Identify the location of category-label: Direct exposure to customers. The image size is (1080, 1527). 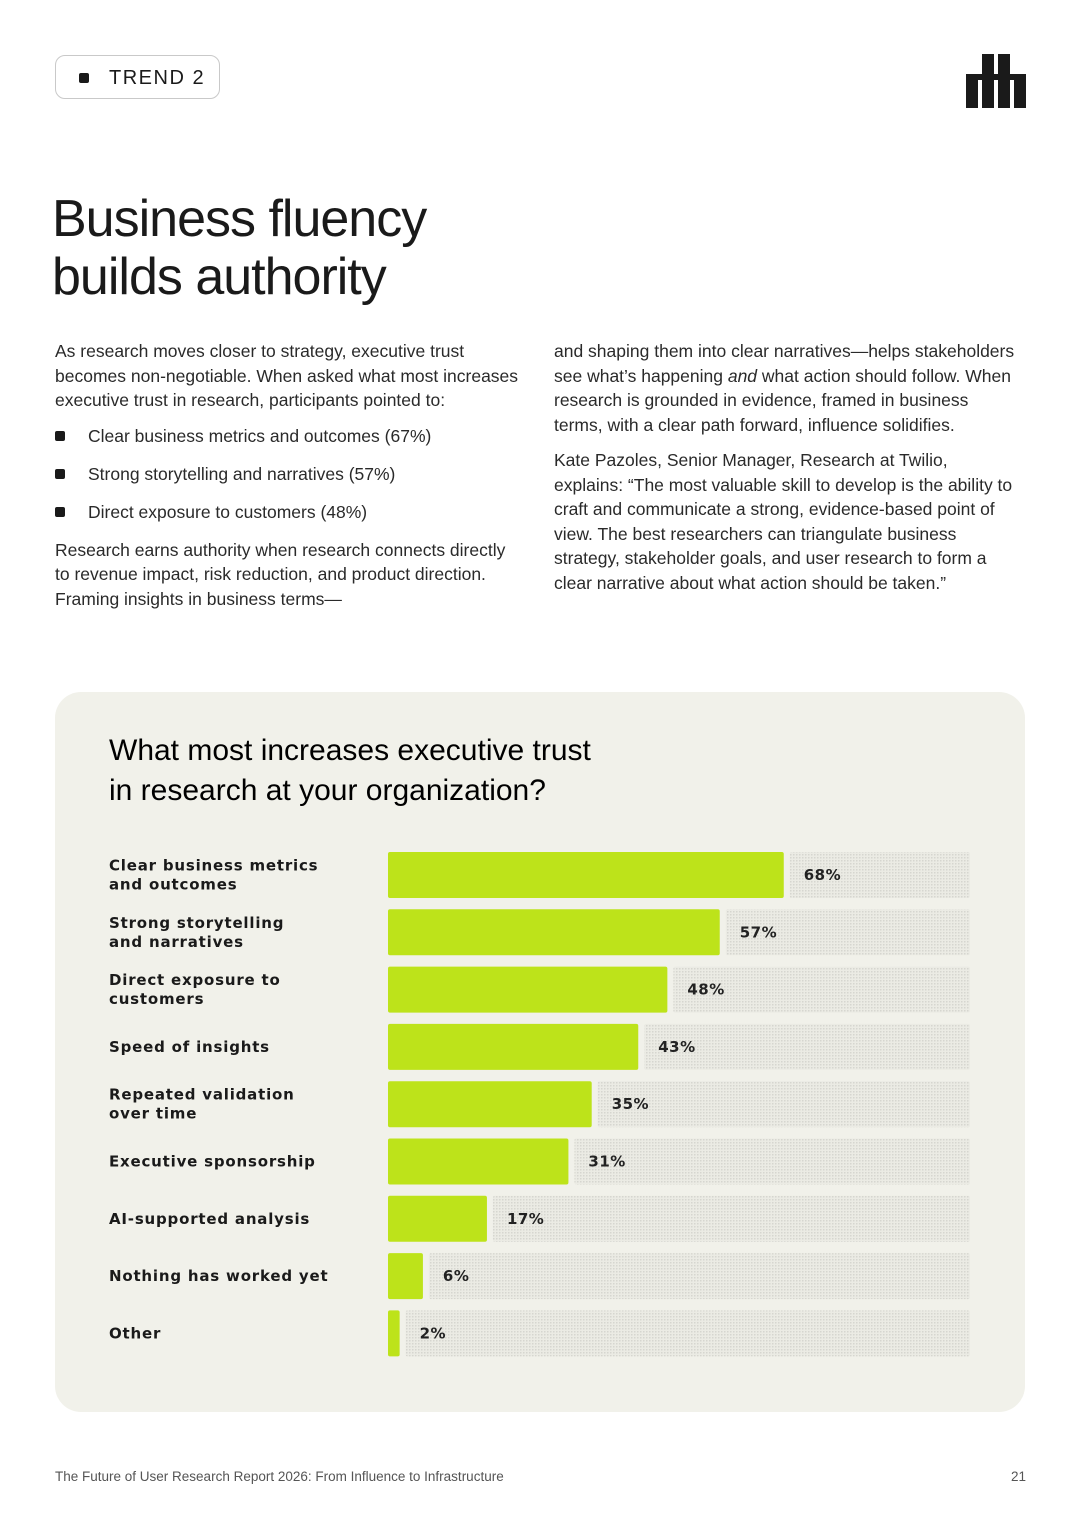
(195, 989).